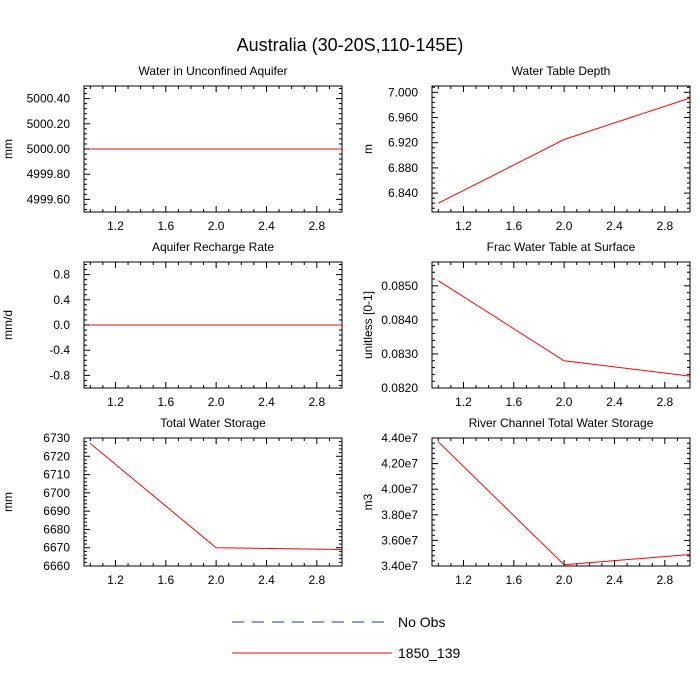 The image size is (700, 700). I want to click on legend: No Obs 1850_139, so click(346, 637).